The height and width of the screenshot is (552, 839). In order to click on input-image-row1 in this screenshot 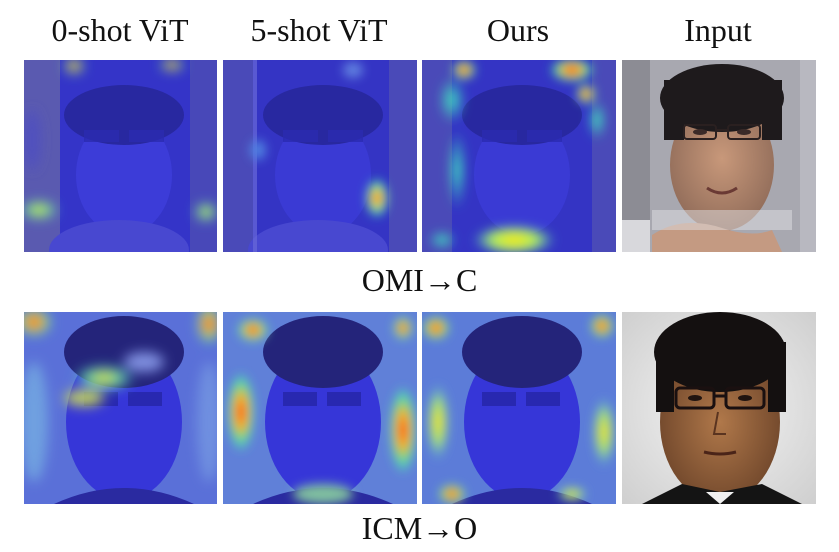, I will do `click(719, 156)`.